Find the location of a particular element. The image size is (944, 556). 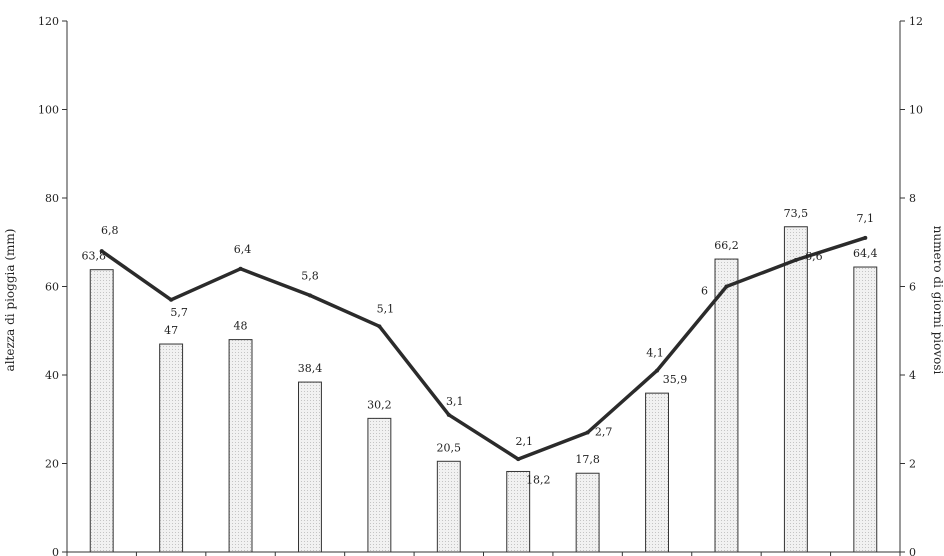

line-value-label: 5,7 is located at coordinates (179, 312).